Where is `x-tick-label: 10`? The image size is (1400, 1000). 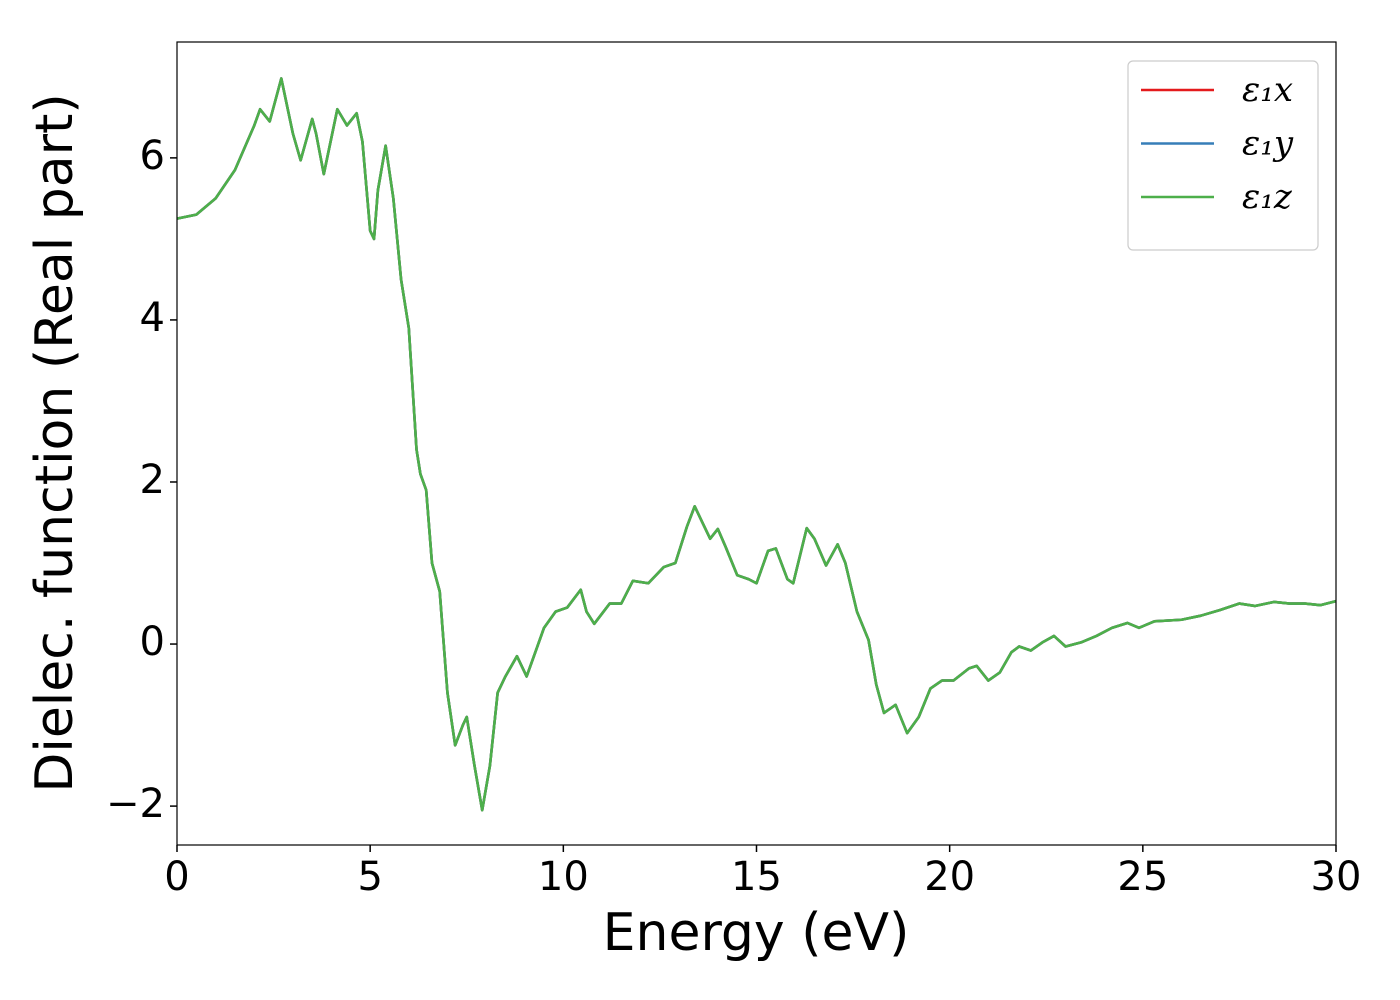
x-tick-label: 10 is located at coordinates (563, 877).